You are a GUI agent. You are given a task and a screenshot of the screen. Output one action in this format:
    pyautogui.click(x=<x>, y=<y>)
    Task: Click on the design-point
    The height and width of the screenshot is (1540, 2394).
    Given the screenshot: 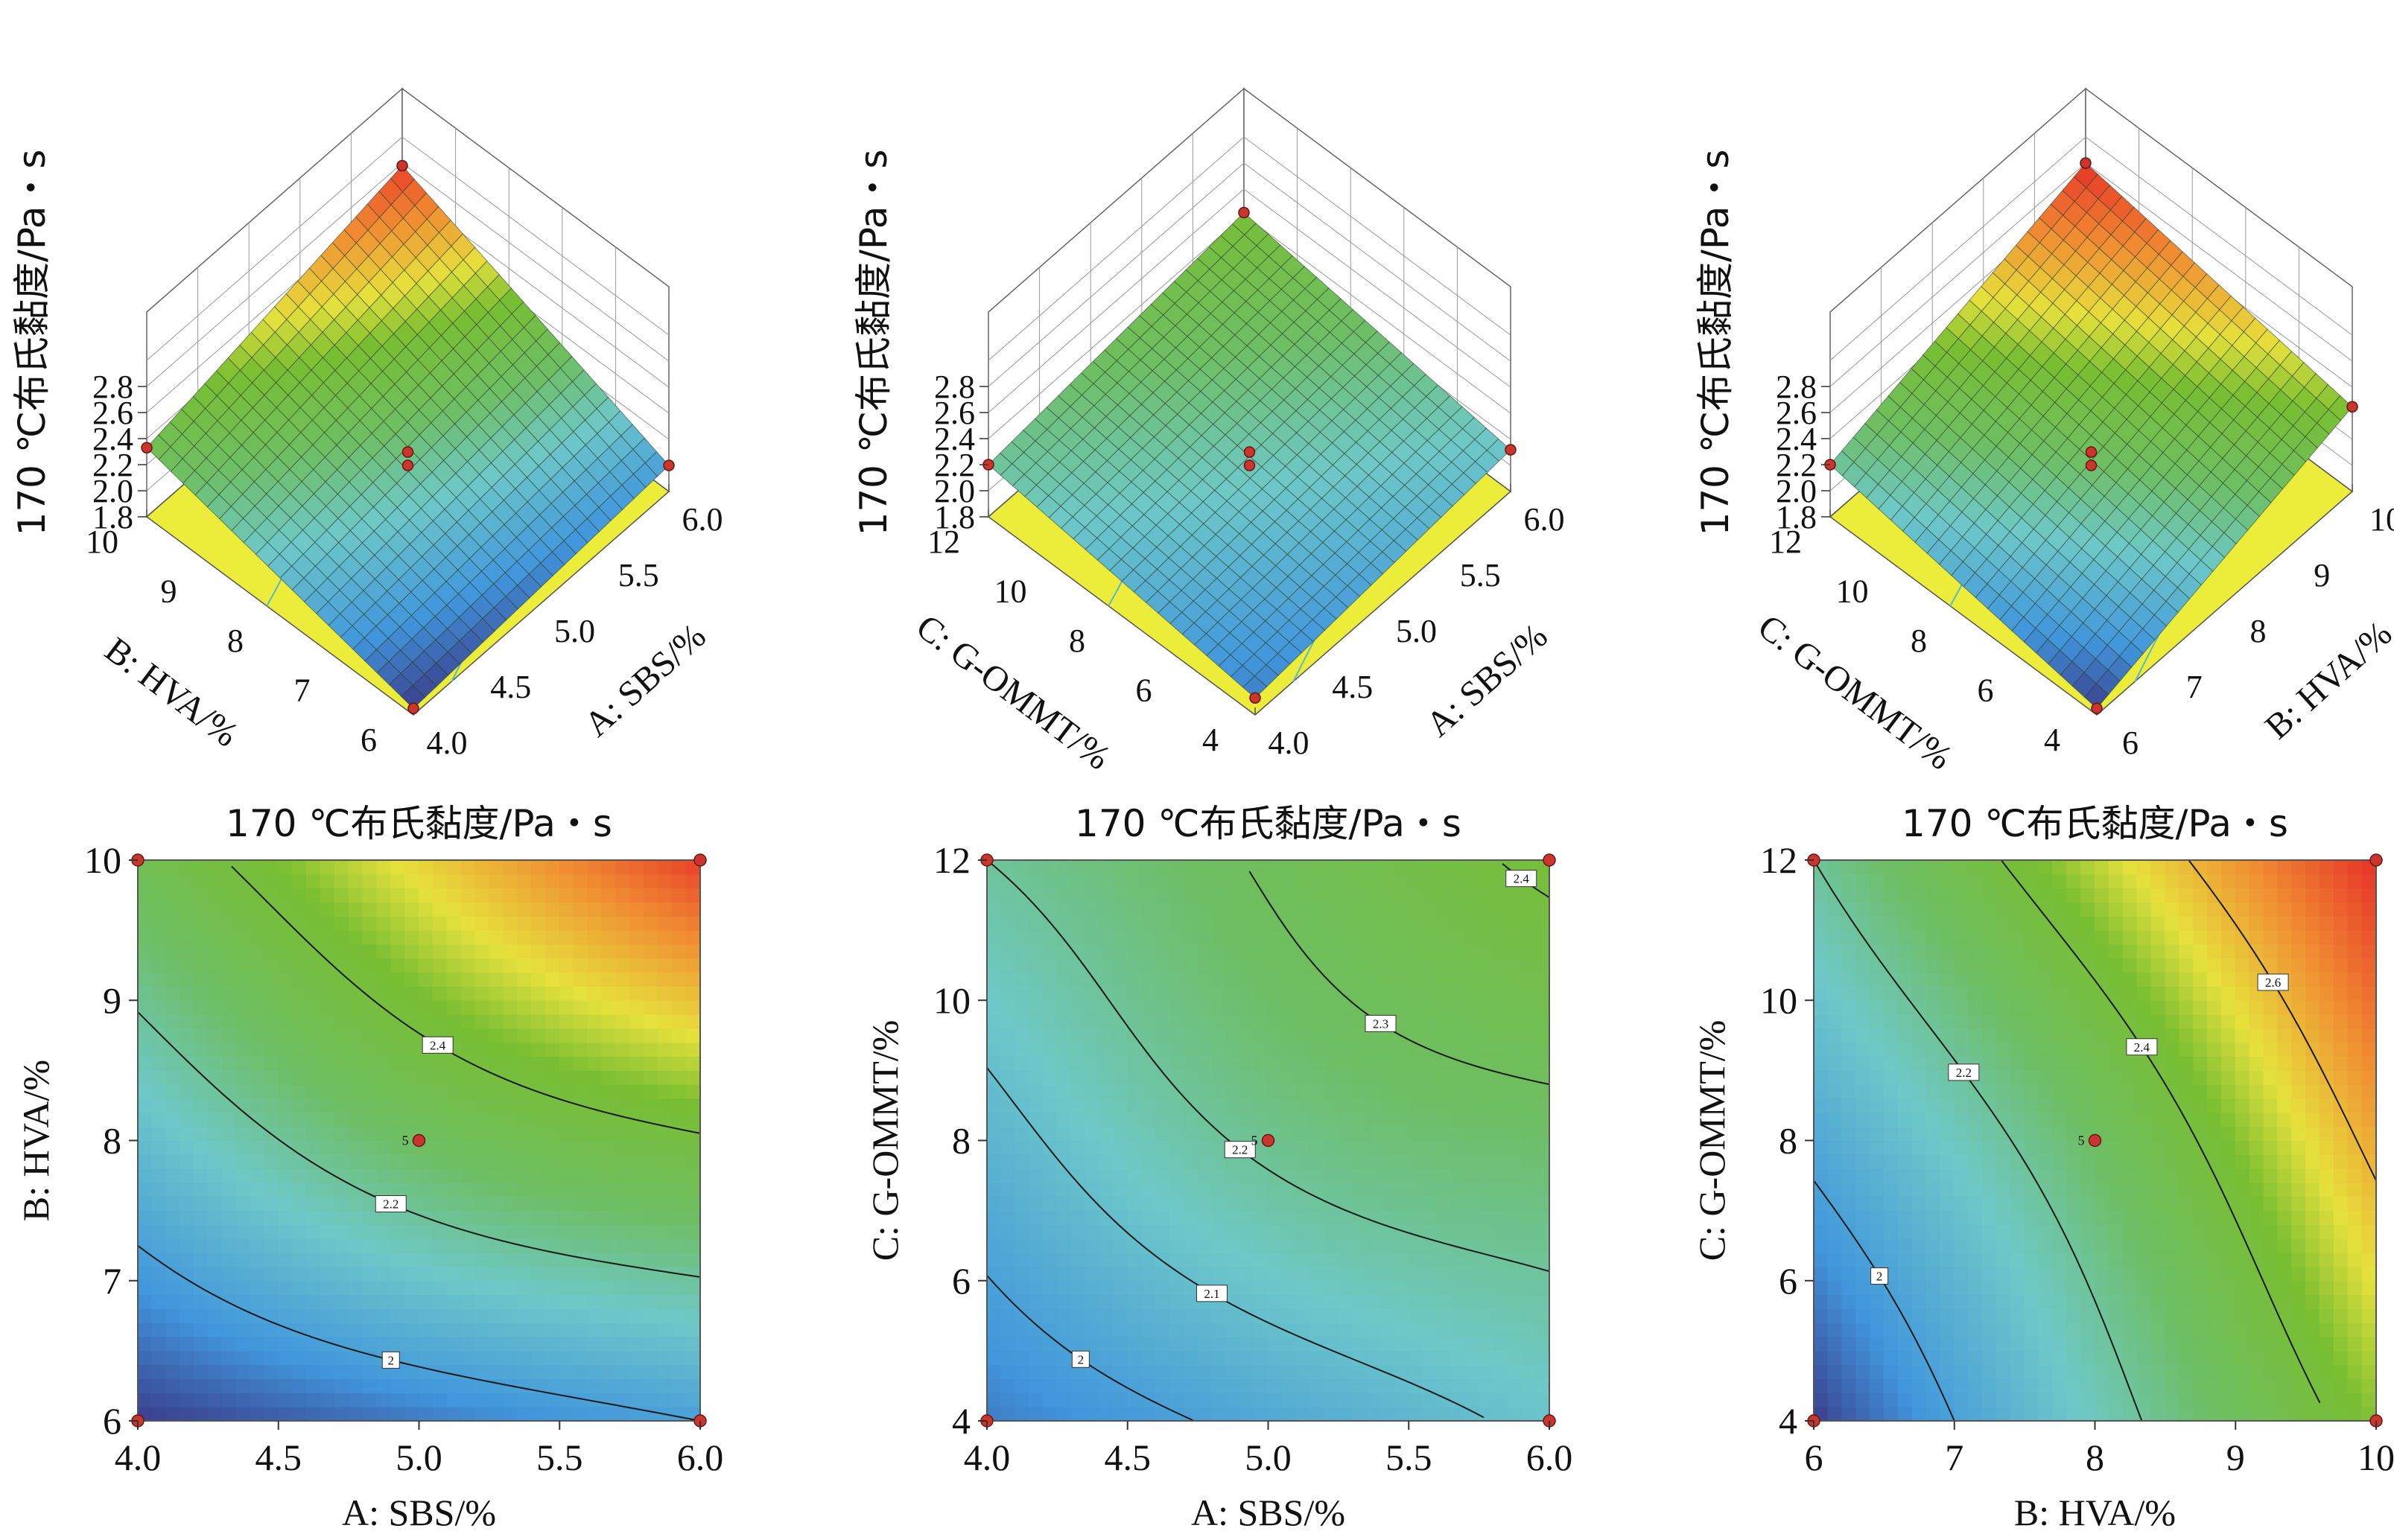 What is the action you would take?
    pyautogui.click(x=402, y=165)
    